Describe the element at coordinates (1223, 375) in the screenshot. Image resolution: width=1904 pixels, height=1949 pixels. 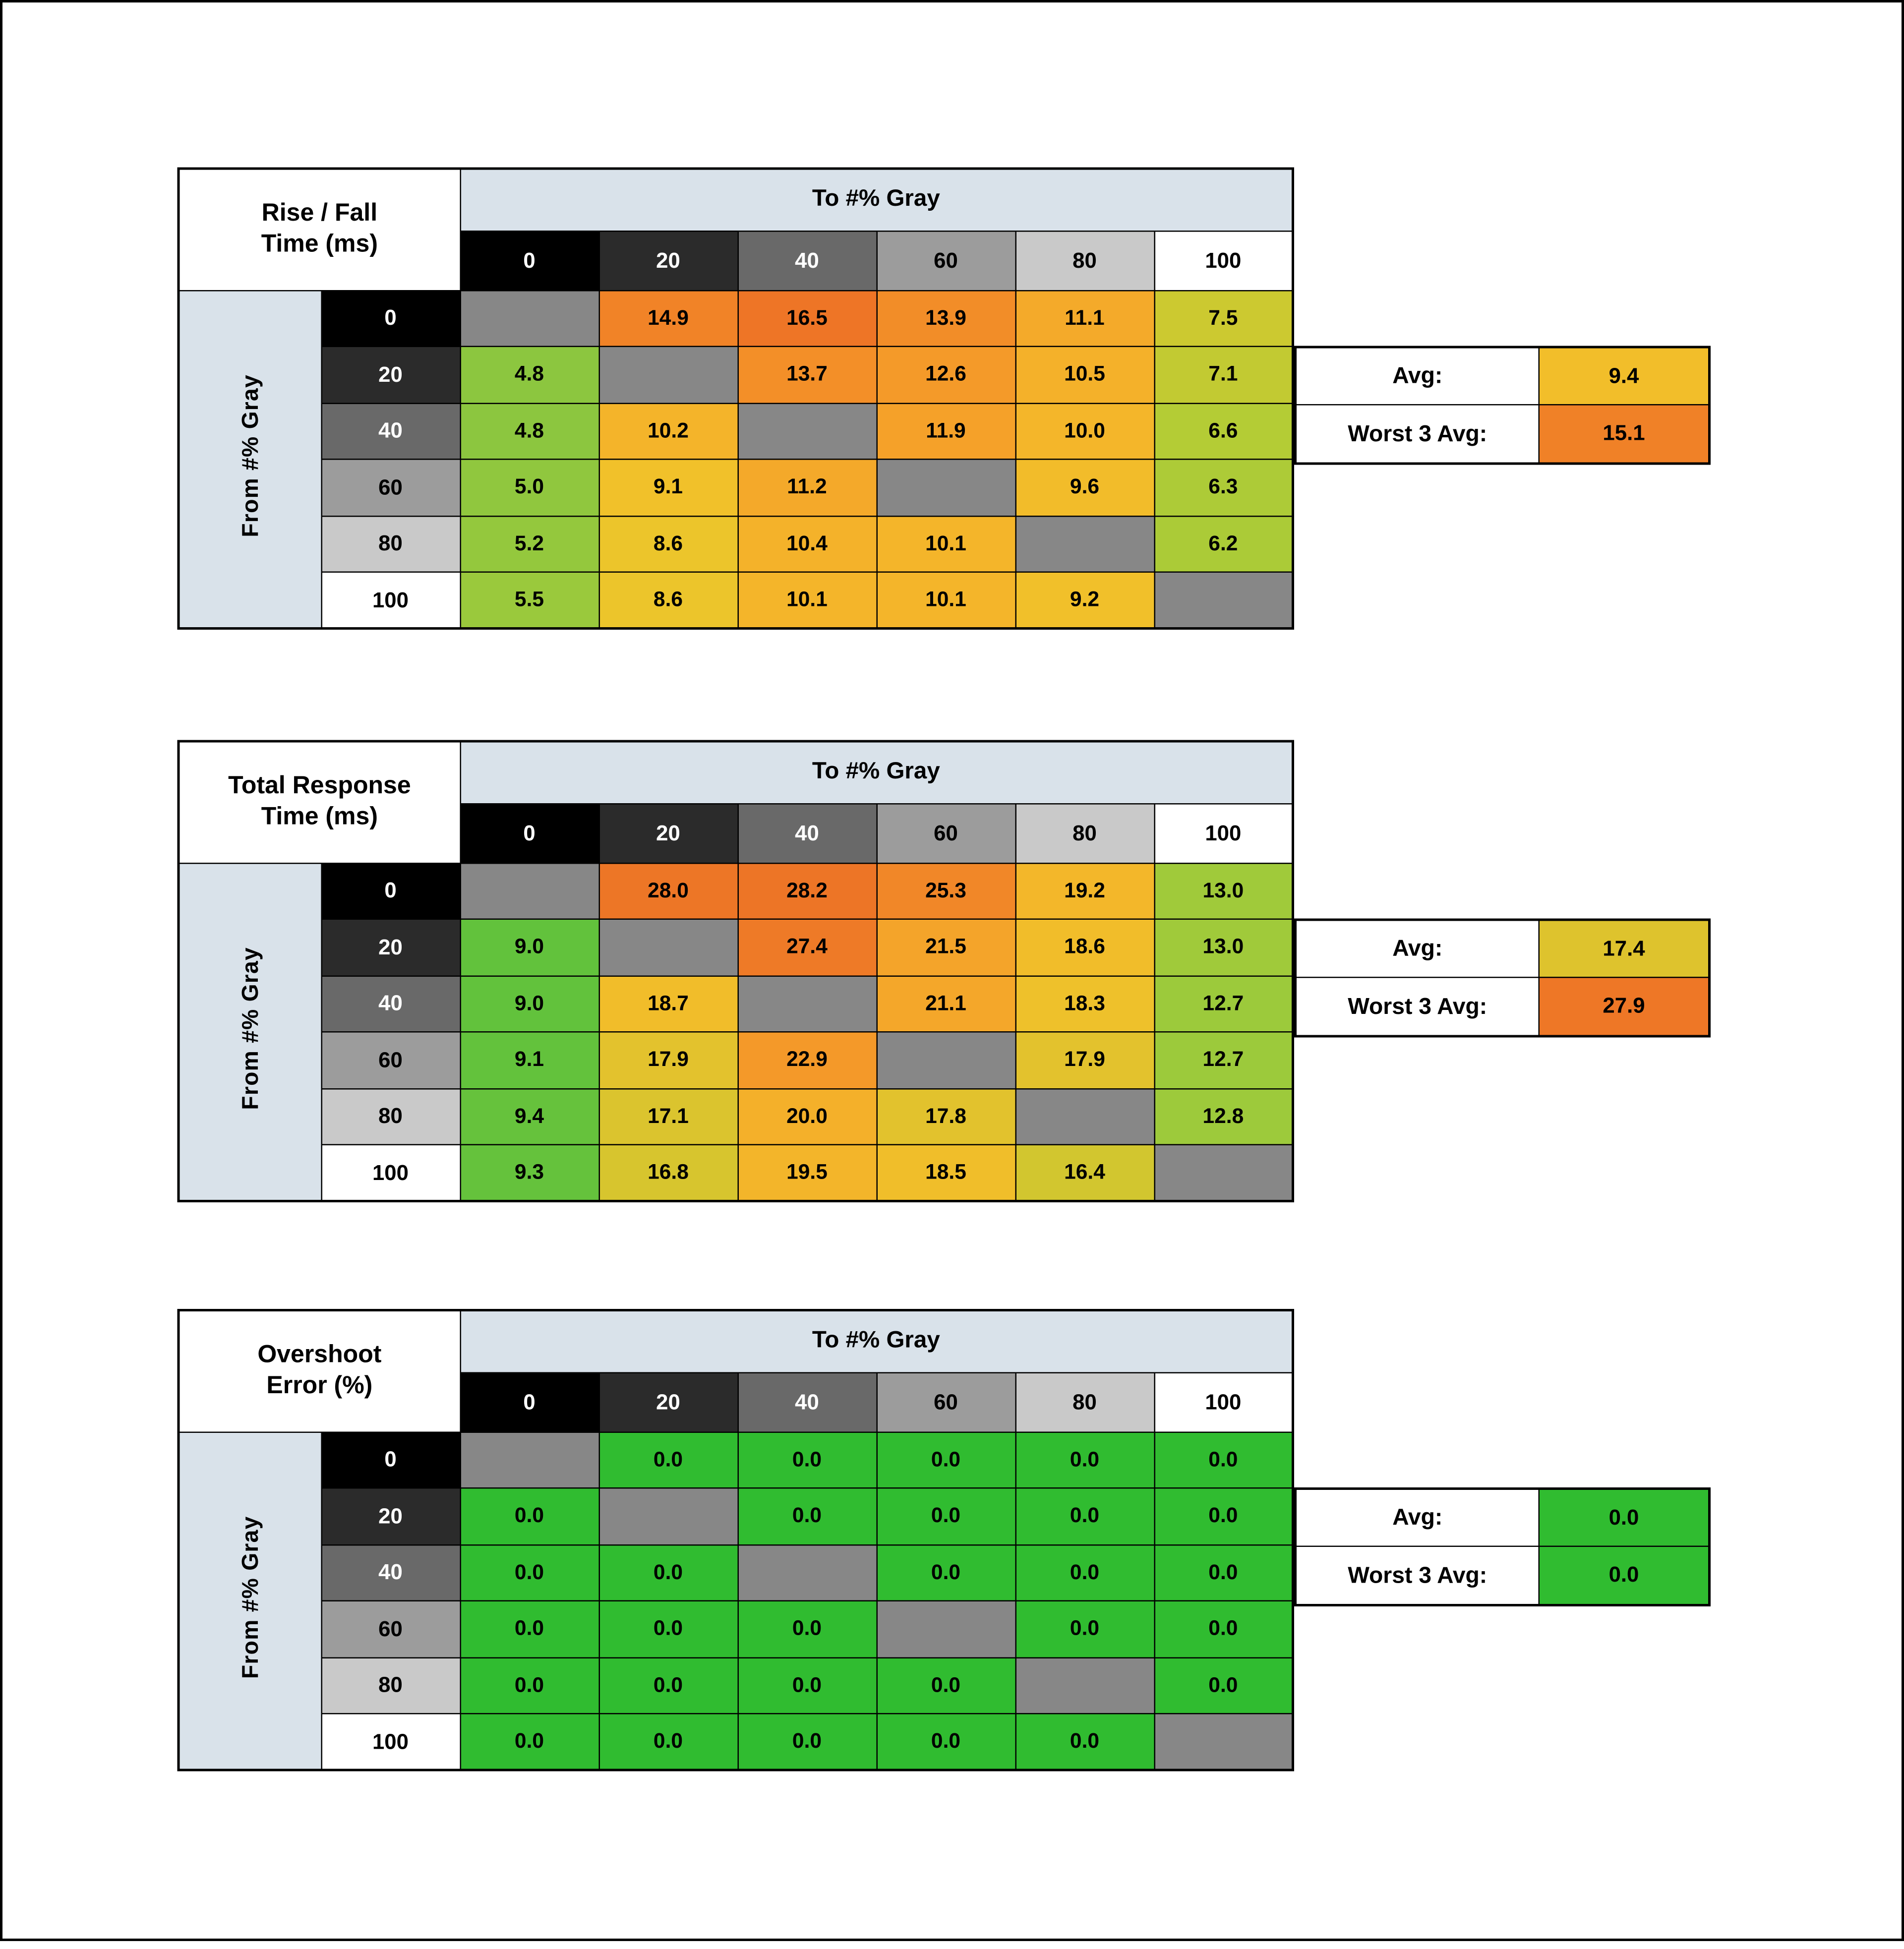
I see `value-cell: 7.1` at that location.